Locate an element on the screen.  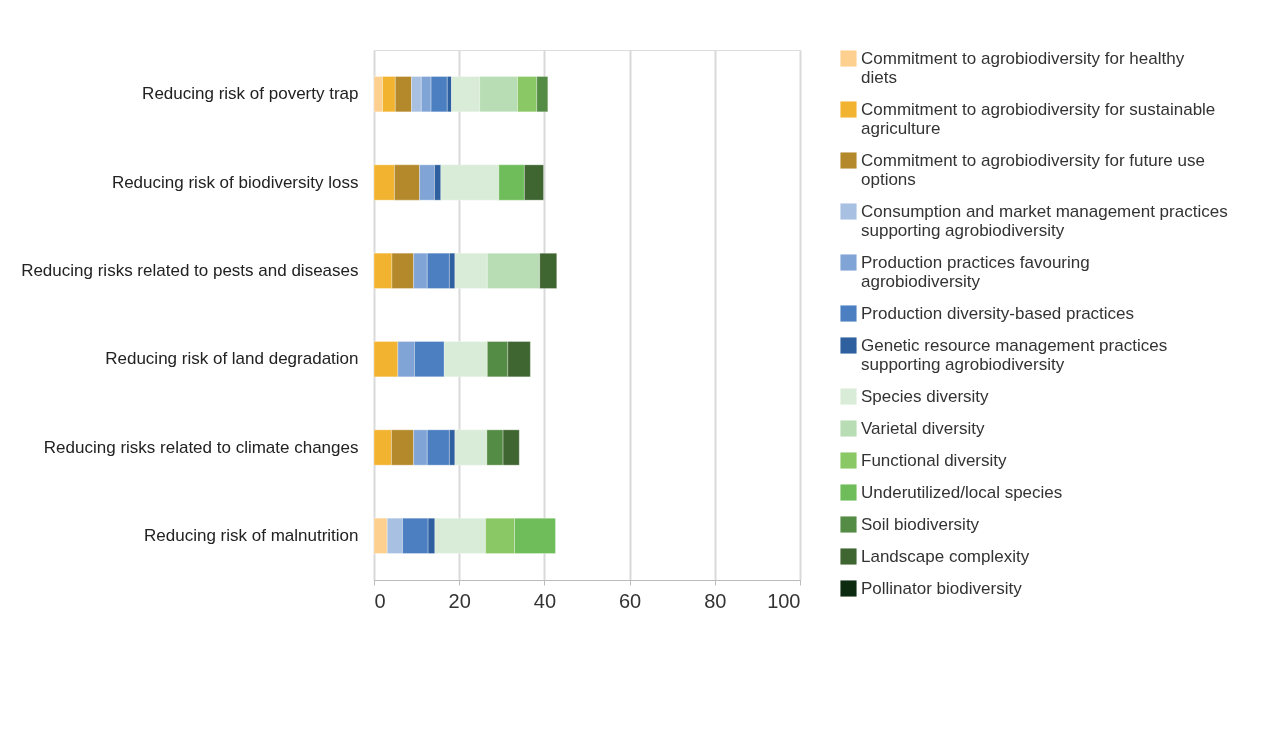
x-tick-label: 100 is located at coordinates (784, 600).